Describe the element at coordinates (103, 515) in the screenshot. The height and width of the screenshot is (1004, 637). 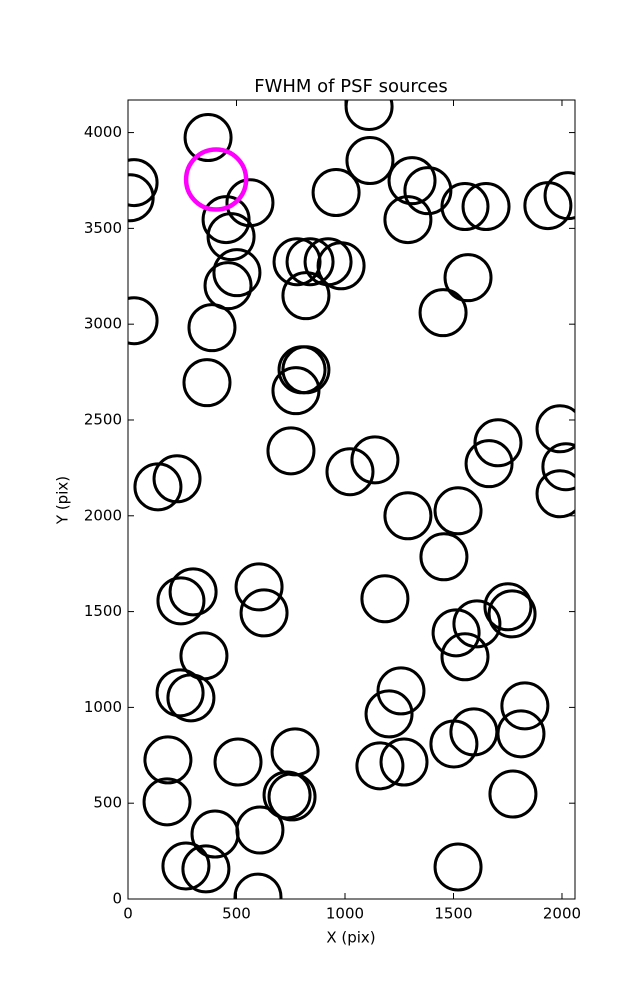
I see `y-tick-label: 2000` at that location.